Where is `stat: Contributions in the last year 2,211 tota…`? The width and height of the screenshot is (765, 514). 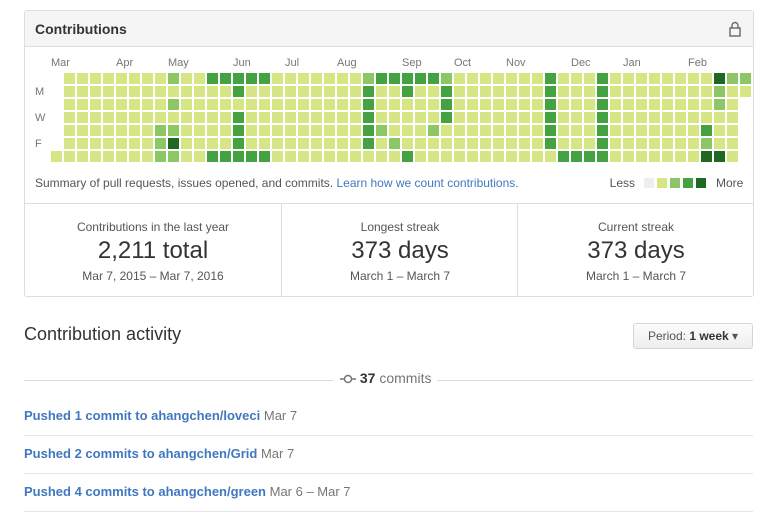 stat: Contributions in the last year 2,211 tota… is located at coordinates (153, 250).